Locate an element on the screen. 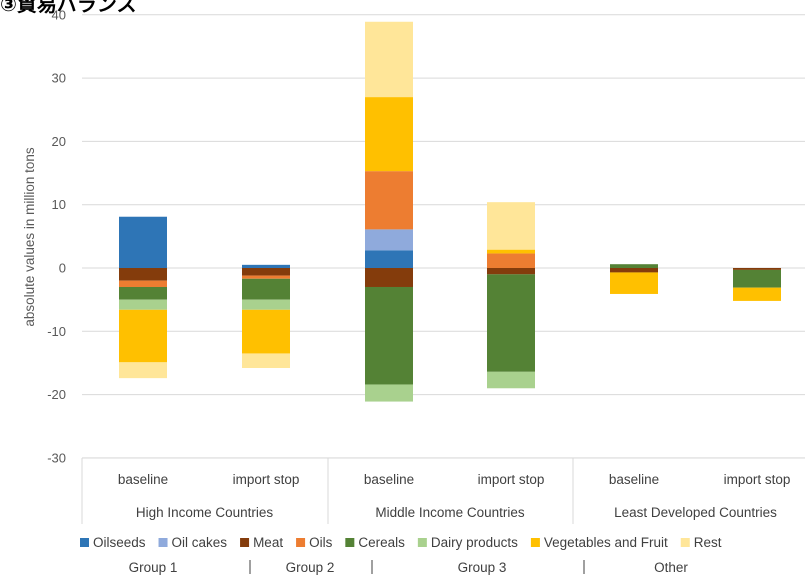 The image size is (805, 576). legend-entry: Oilseeds is located at coordinates (119, 542).